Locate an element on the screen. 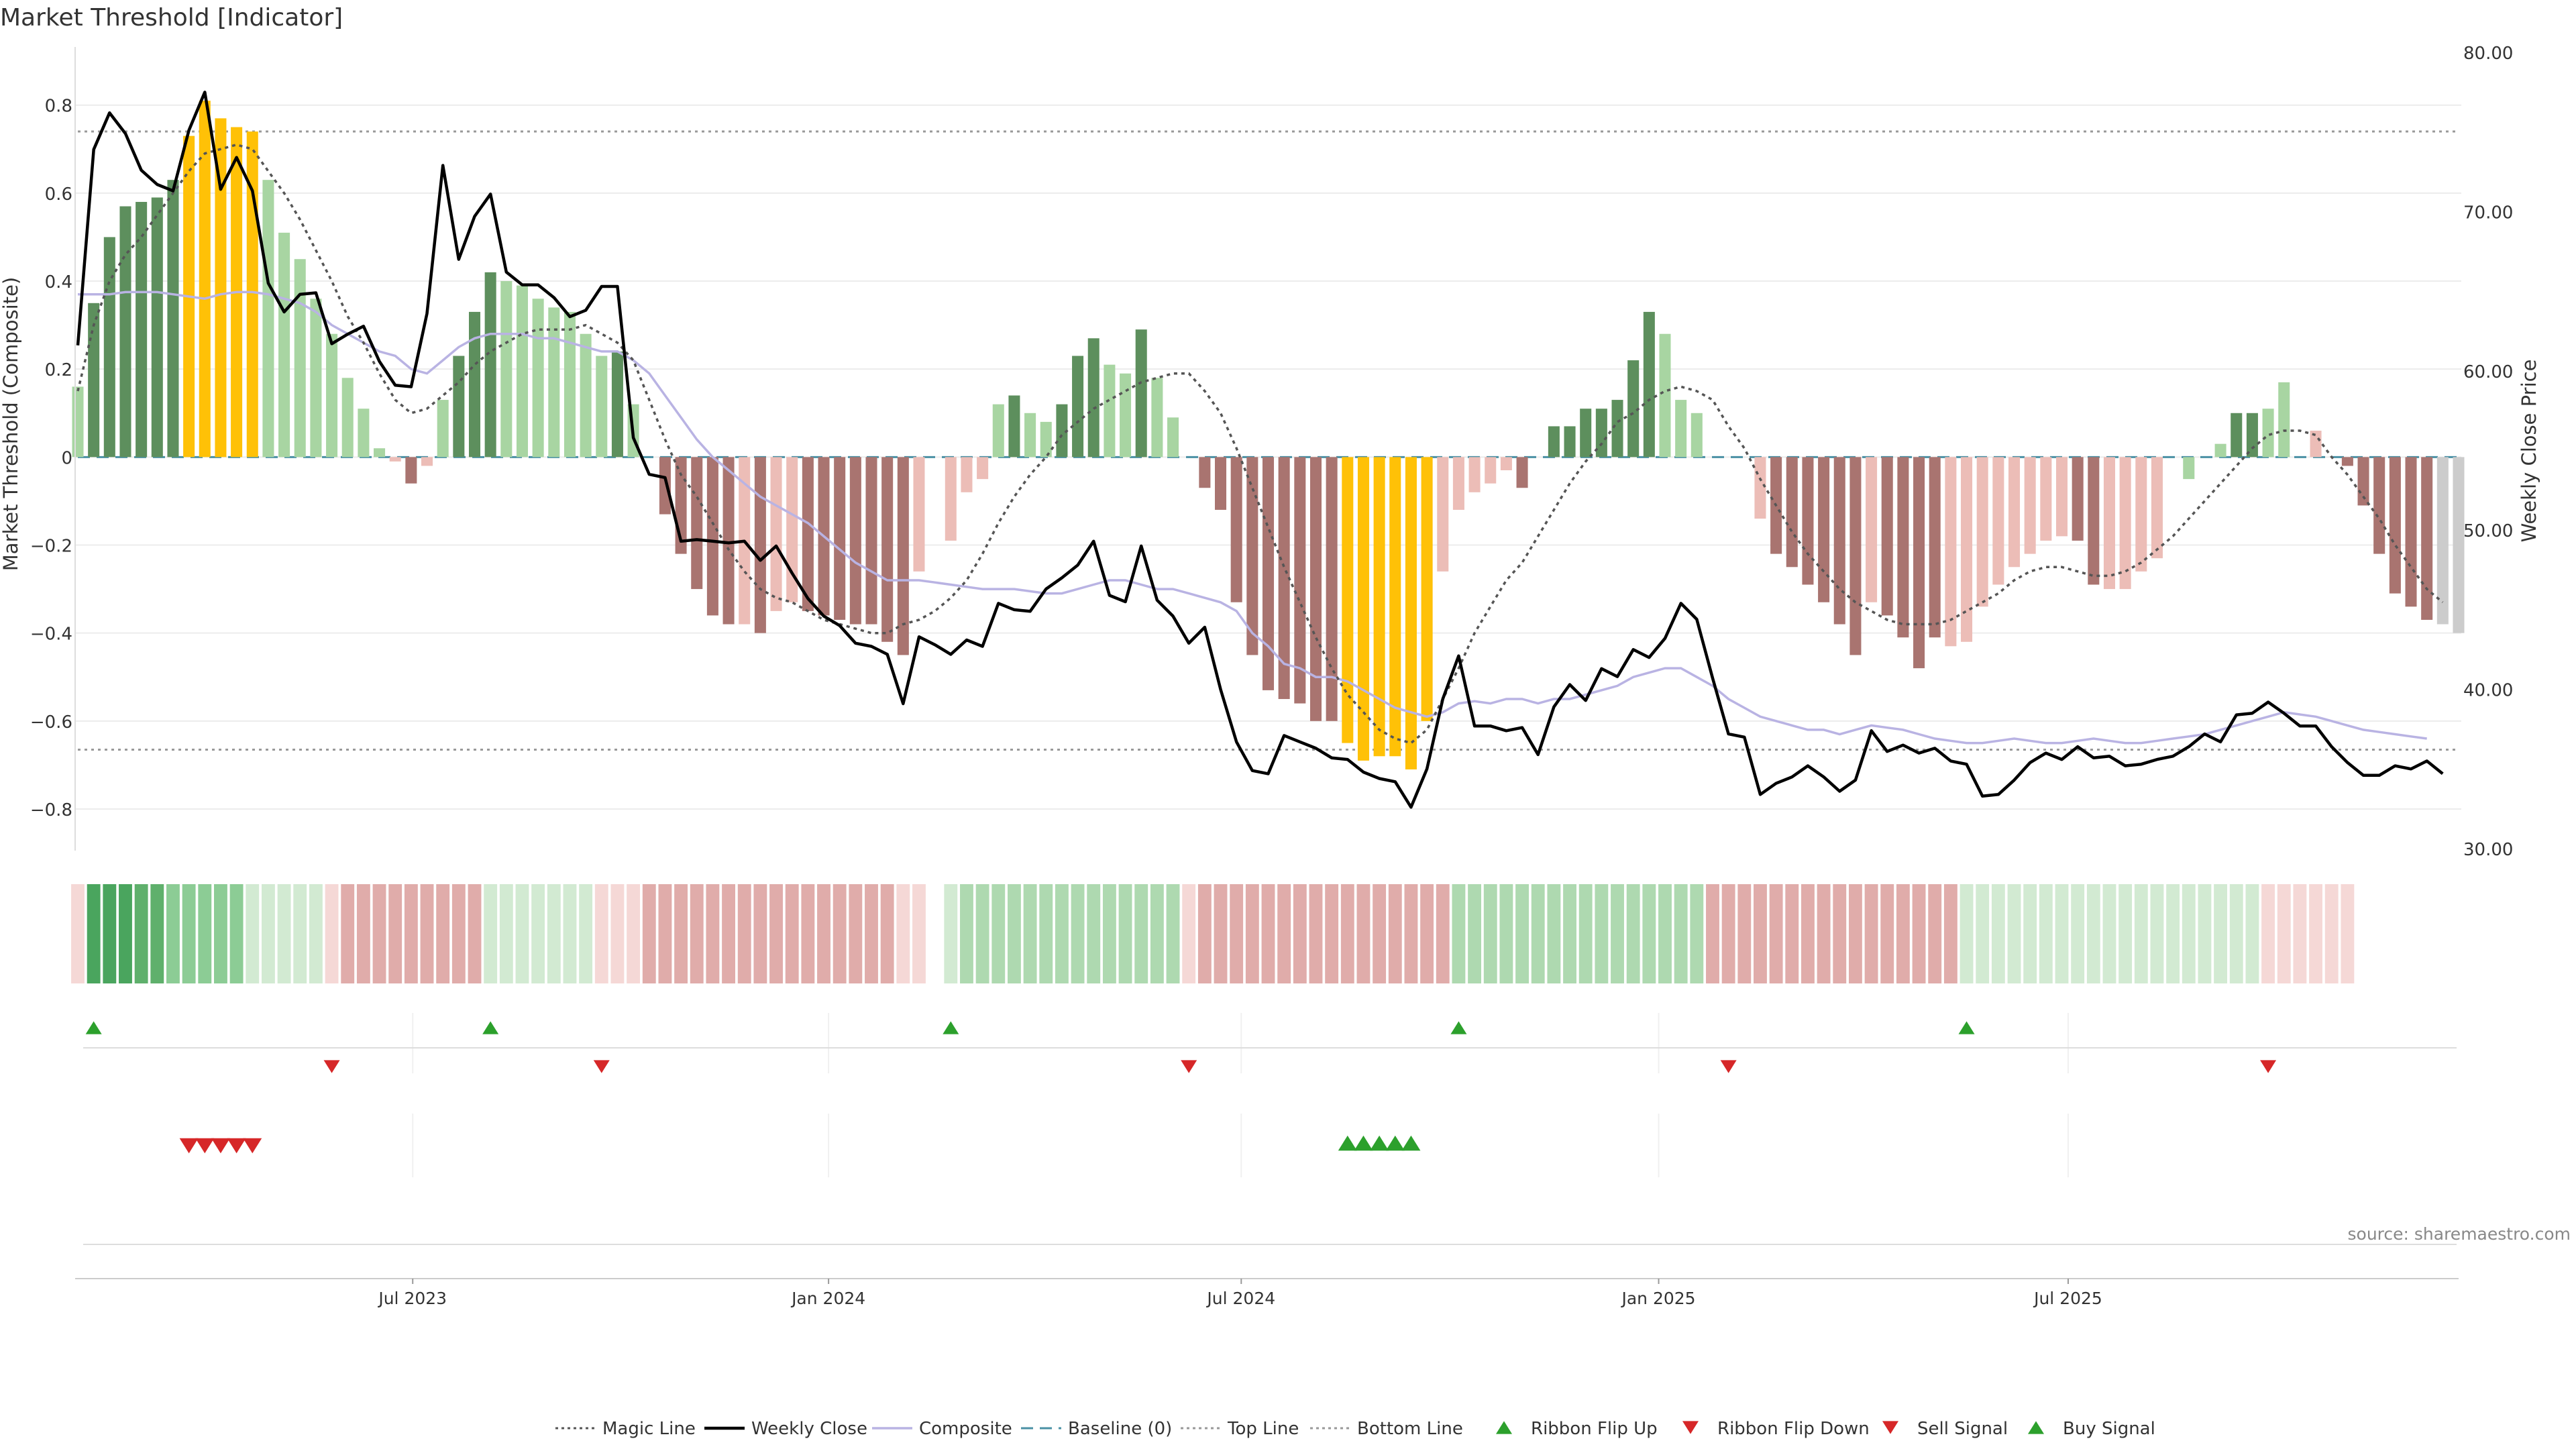  x-axis: Jul 2023 Jan 2024 Jul 2024 Jan 2025 Jul 2025 is located at coordinates (1267, 1293).